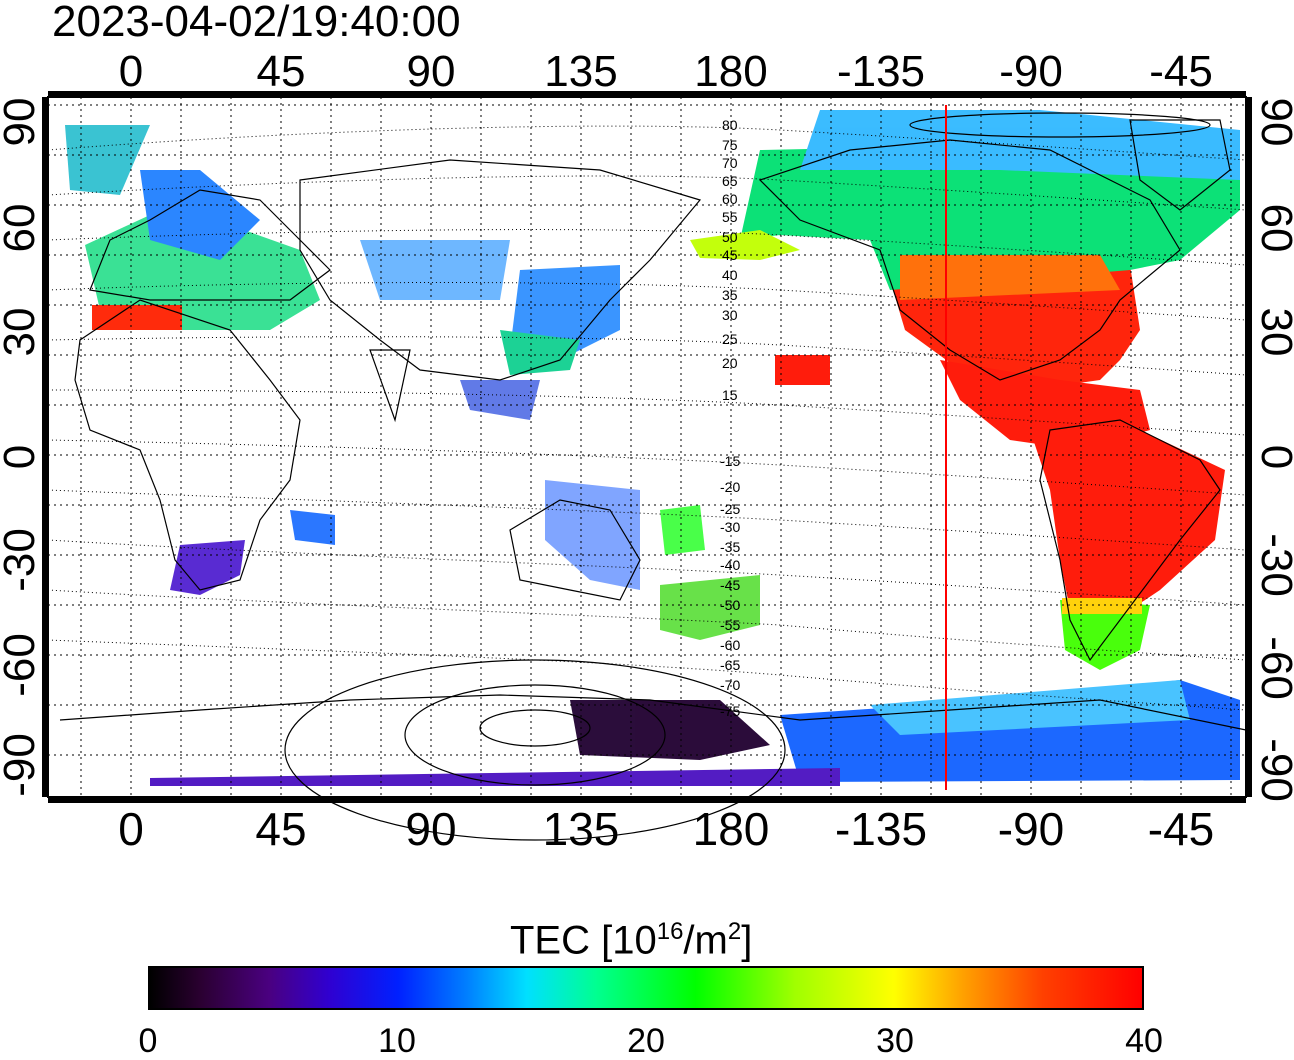  I want to click on mag-lat-label: 50, so click(730, 237).